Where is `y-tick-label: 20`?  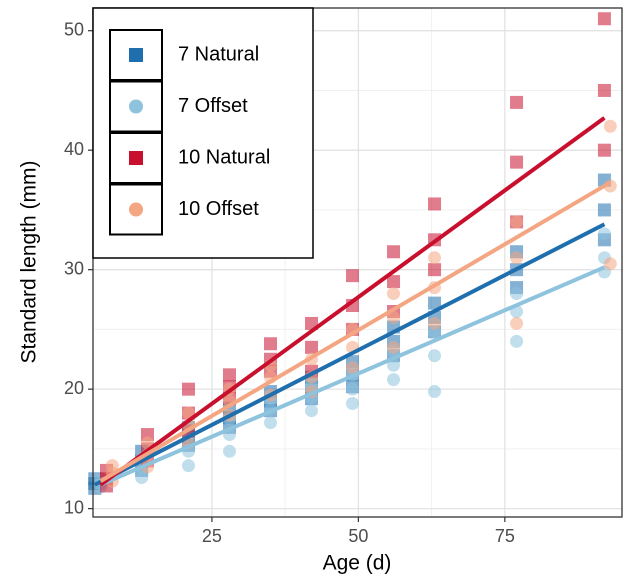 y-tick-label: 20 is located at coordinates (74, 388).